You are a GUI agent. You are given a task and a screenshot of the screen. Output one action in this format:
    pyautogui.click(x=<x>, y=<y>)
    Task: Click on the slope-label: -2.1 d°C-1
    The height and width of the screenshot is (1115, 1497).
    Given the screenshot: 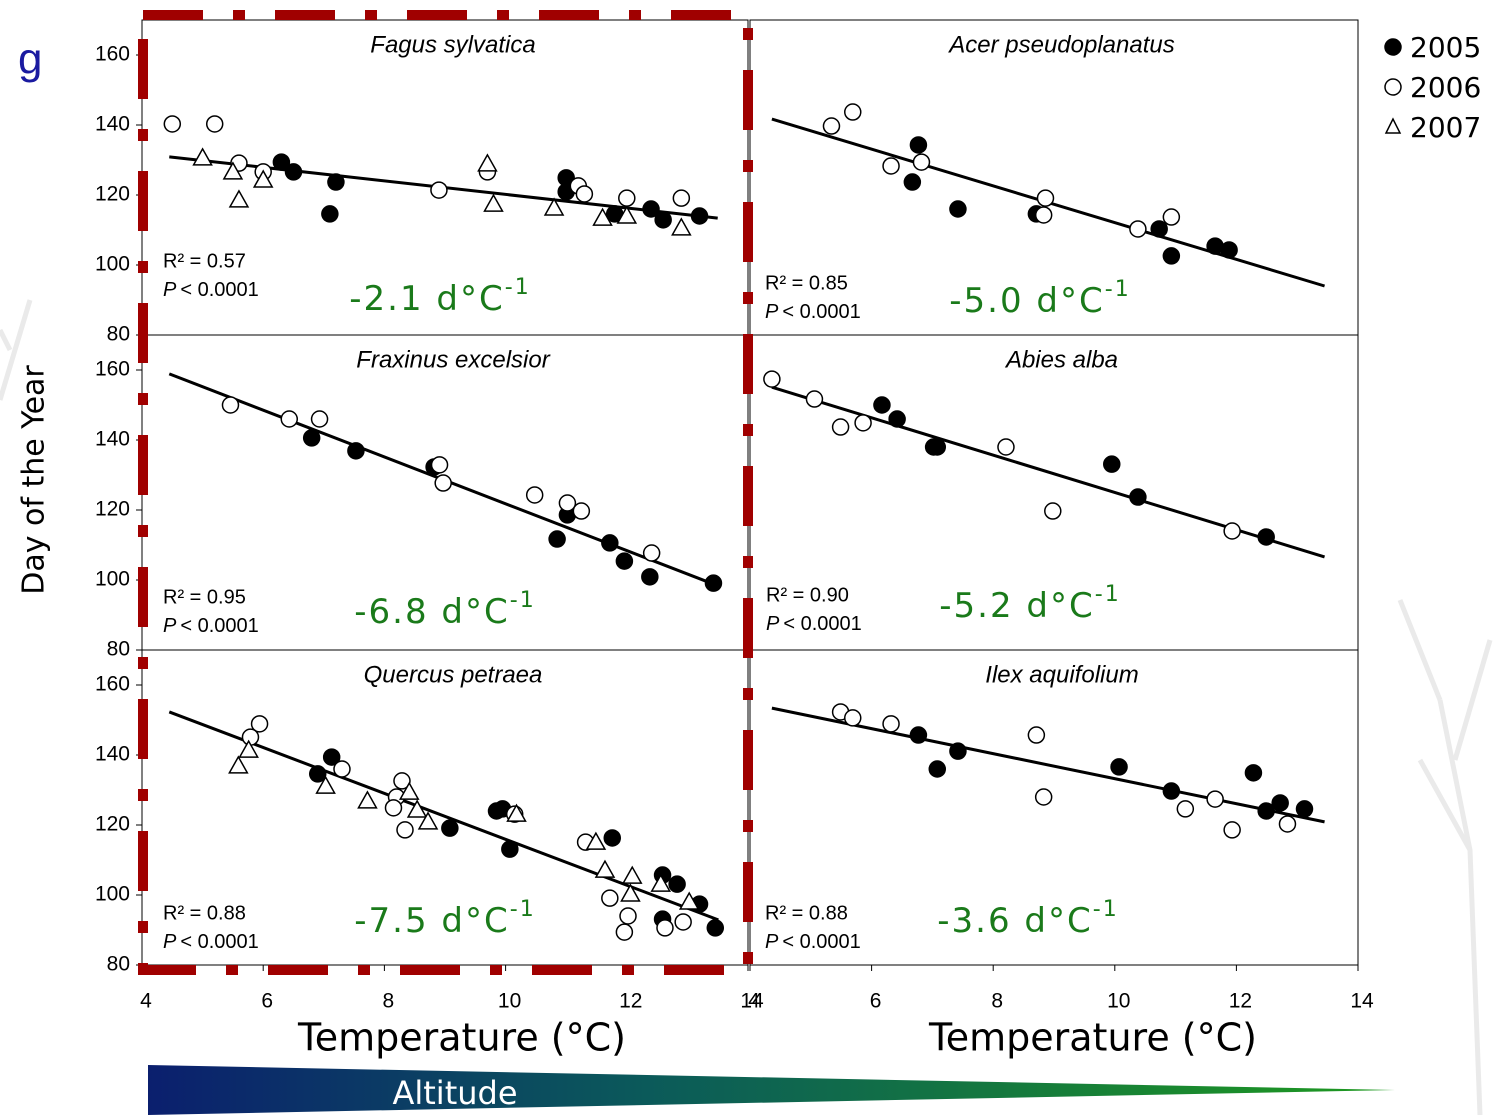 What is the action you would take?
    pyautogui.click(x=439, y=297)
    